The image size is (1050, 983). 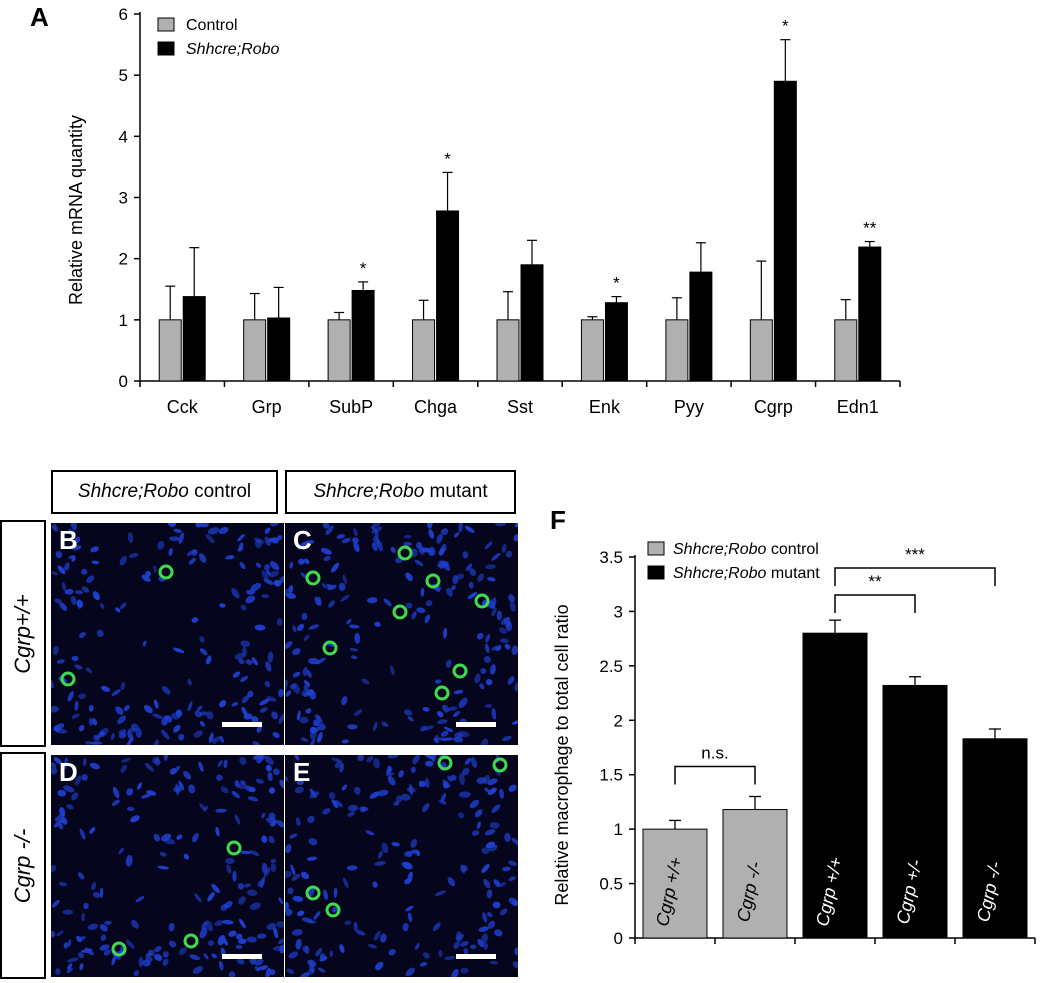 What do you see at coordinates (401, 634) in the screenshot?
I see `micrograph-c-cells` at bounding box center [401, 634].